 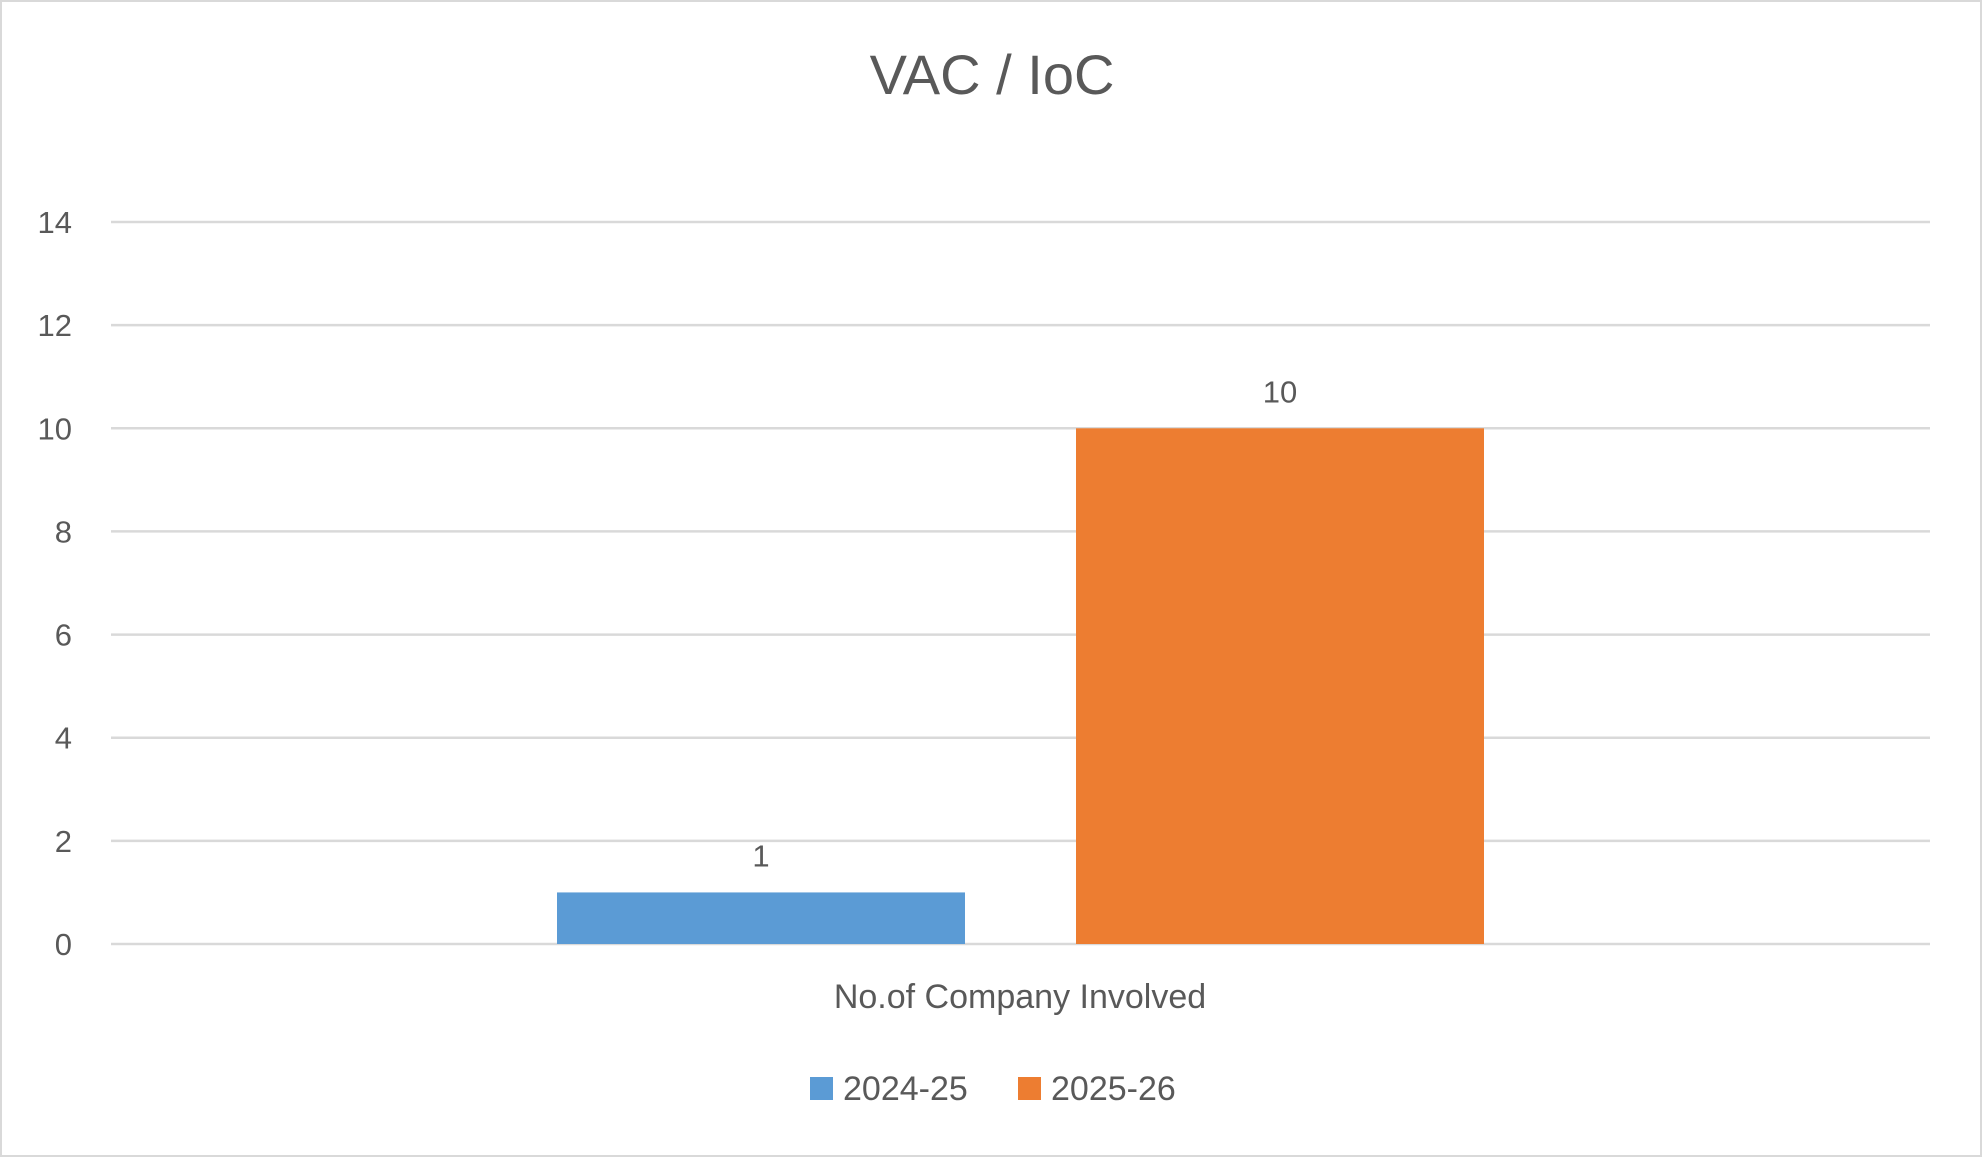 I want to click on category-label: No.of Company Involved, so click(x=1020, y=997).